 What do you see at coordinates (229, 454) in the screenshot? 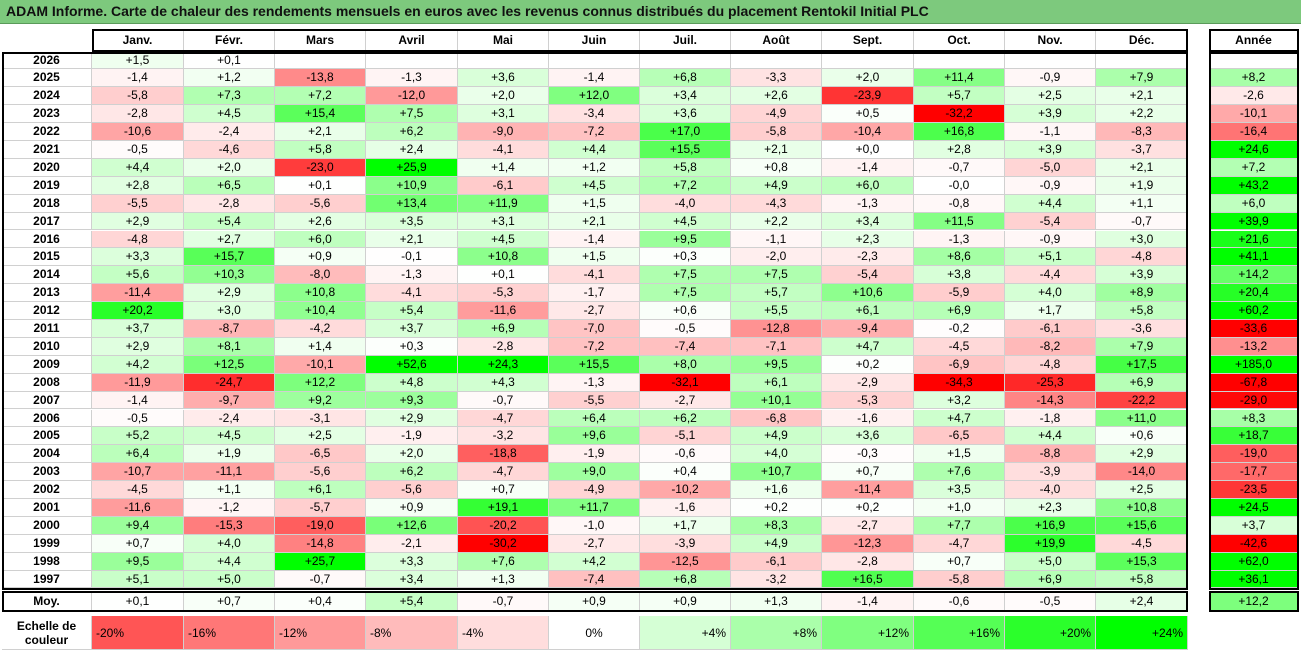
I see `heatmap-cell: +1,9` at bounding box center [229, 454].